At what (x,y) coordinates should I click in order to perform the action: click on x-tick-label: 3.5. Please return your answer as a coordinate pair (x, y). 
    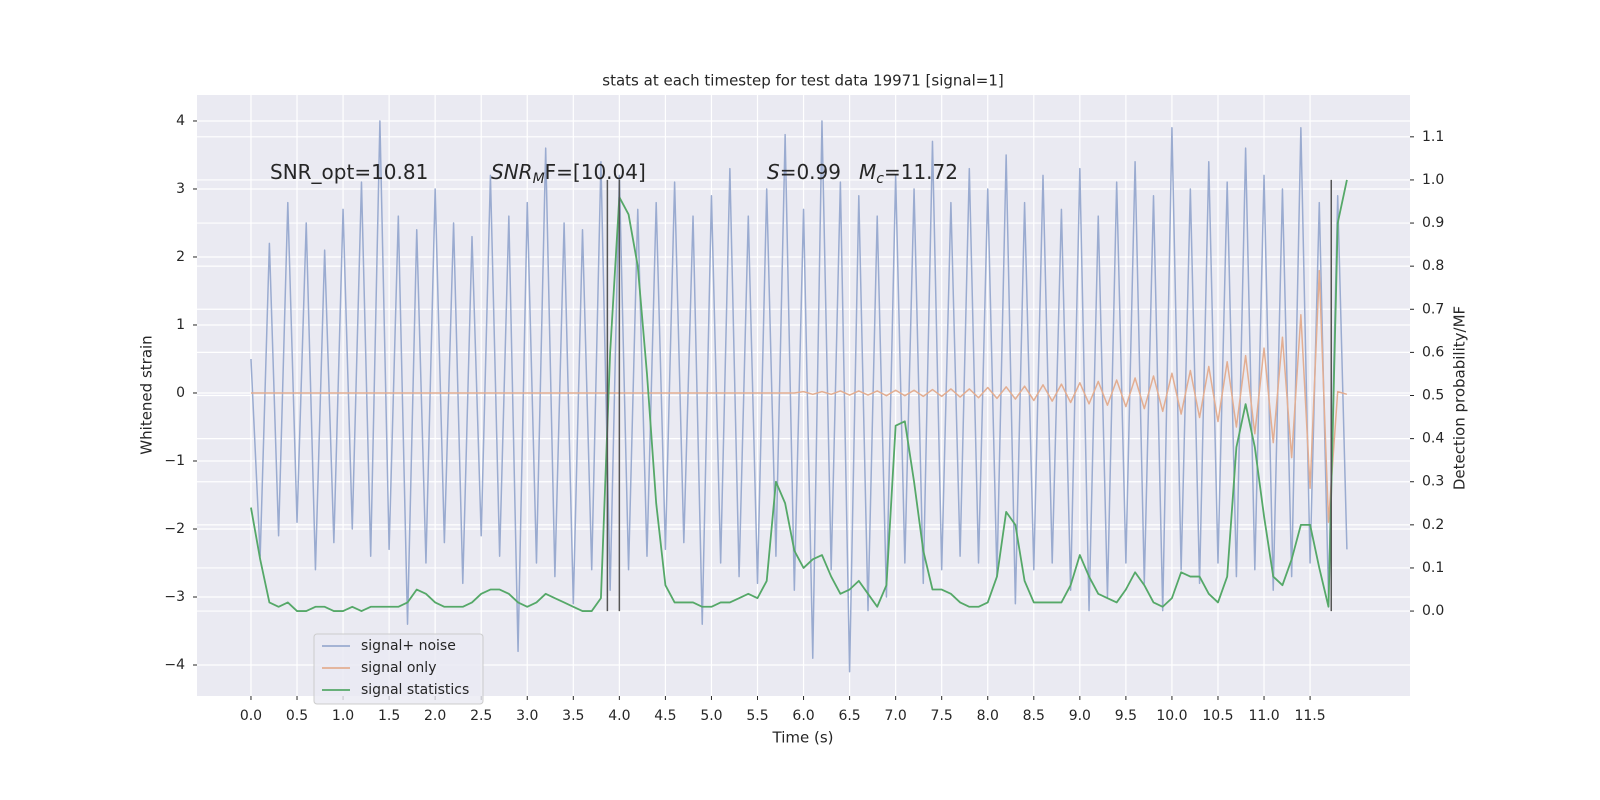
    Looking at the image, I should click on (573, 716).